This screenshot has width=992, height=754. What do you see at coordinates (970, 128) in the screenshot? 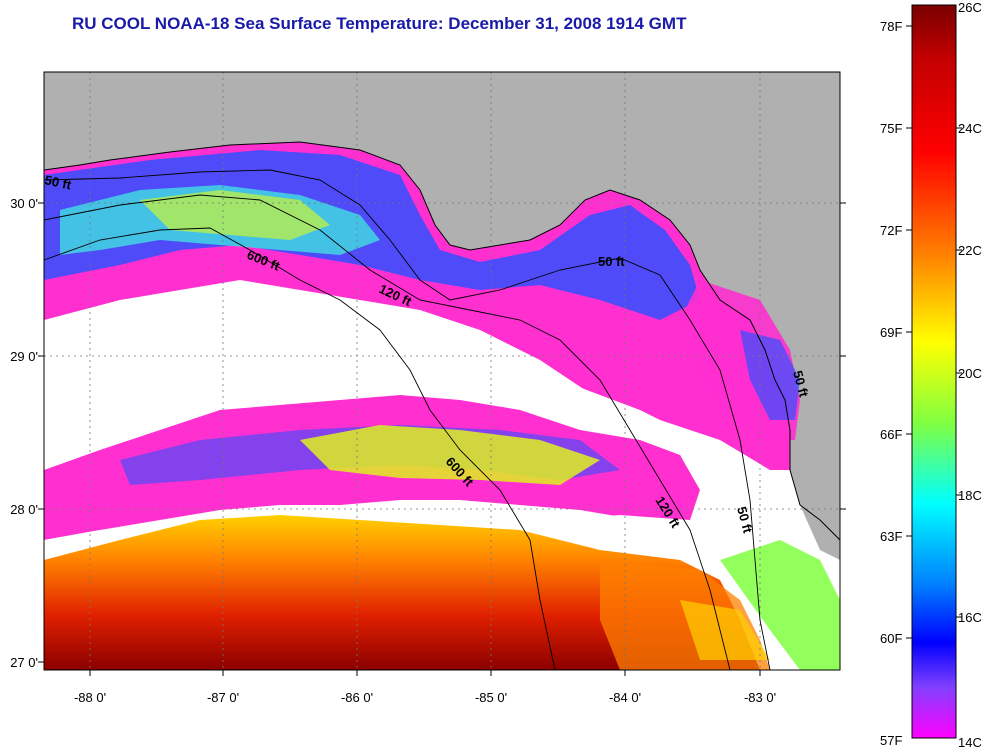
I see `colorbar-c-label: 24C` at bounding box center [970, 128].